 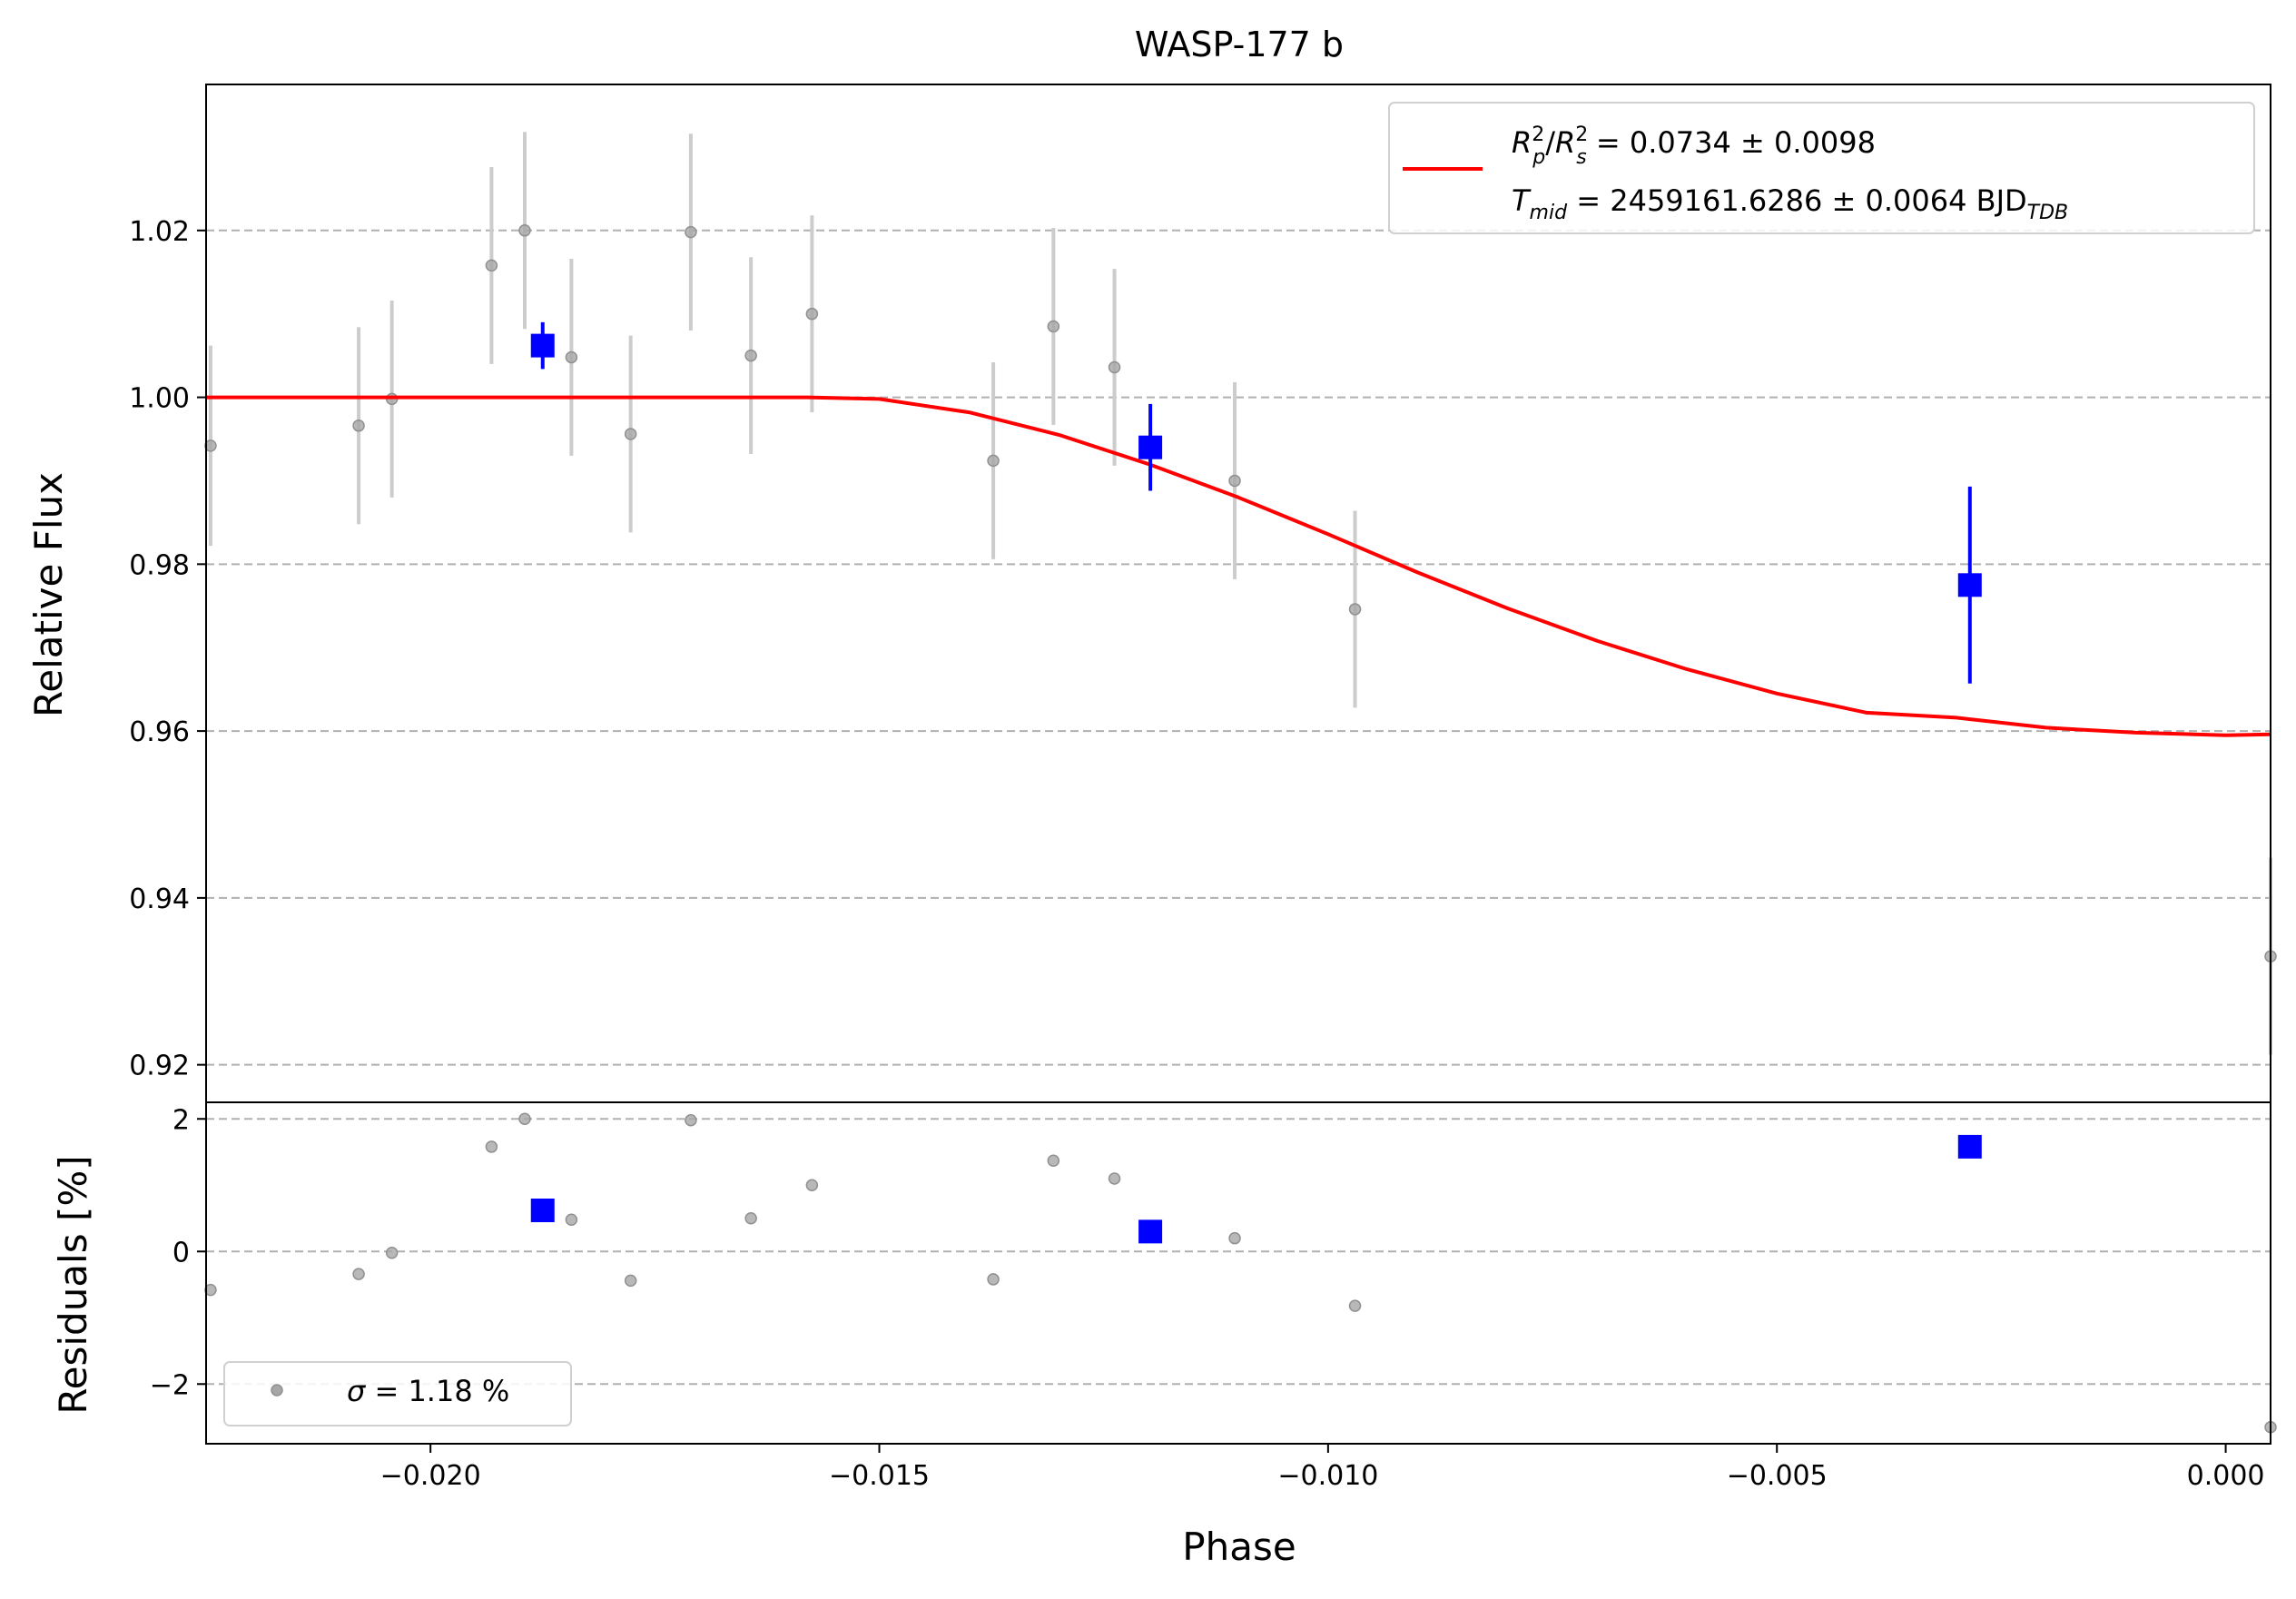 I want to click on legend-sigma-value: = 1.18 %, so click(x=437, y=1391).